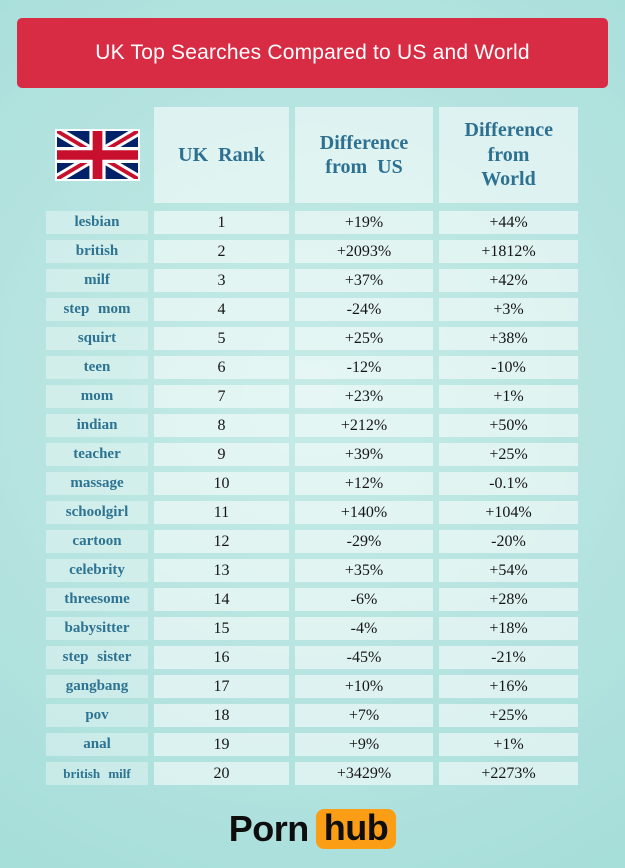 The height and width of the screenshot is (868, 625). I want to click on term-cell: pov, so click(97, 715).